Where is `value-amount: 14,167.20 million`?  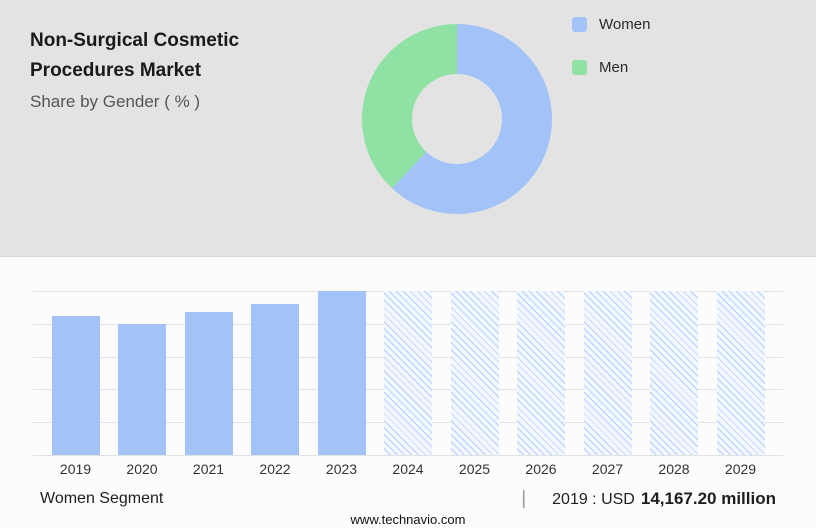 value-amount: 14,167.20 million is located at coordinates (708, 498).